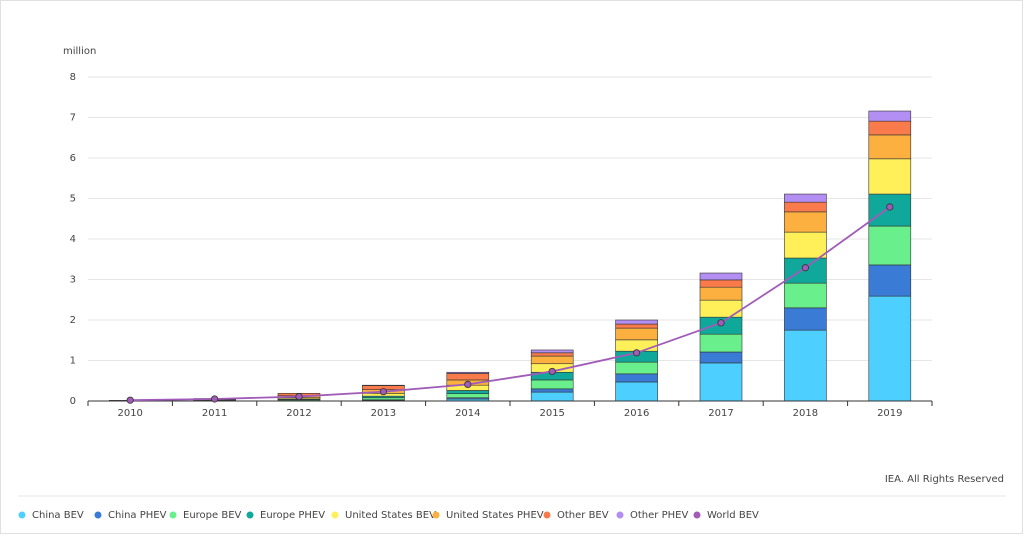 The image size is (1024, 536). Describe the element at coordinates (73, 320) in the screenshot. I see `y-tick-label: 2` at that location.